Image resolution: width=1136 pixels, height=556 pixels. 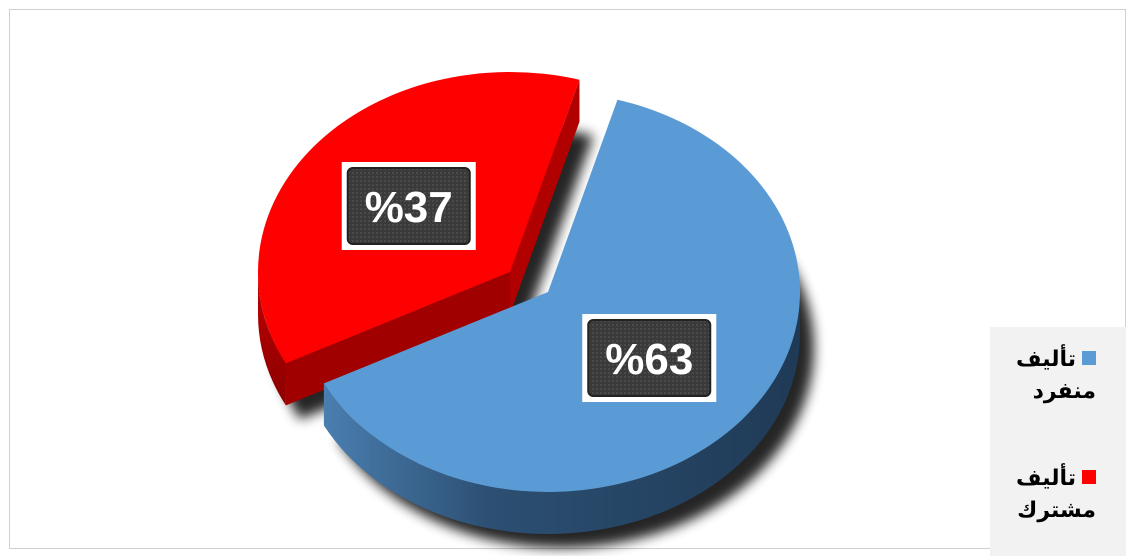 What do you see at coordinates (1056, 375) in the screenshot?
I see `legend-label-single: تأليف منفرد` at bounding box center [1056, 375].